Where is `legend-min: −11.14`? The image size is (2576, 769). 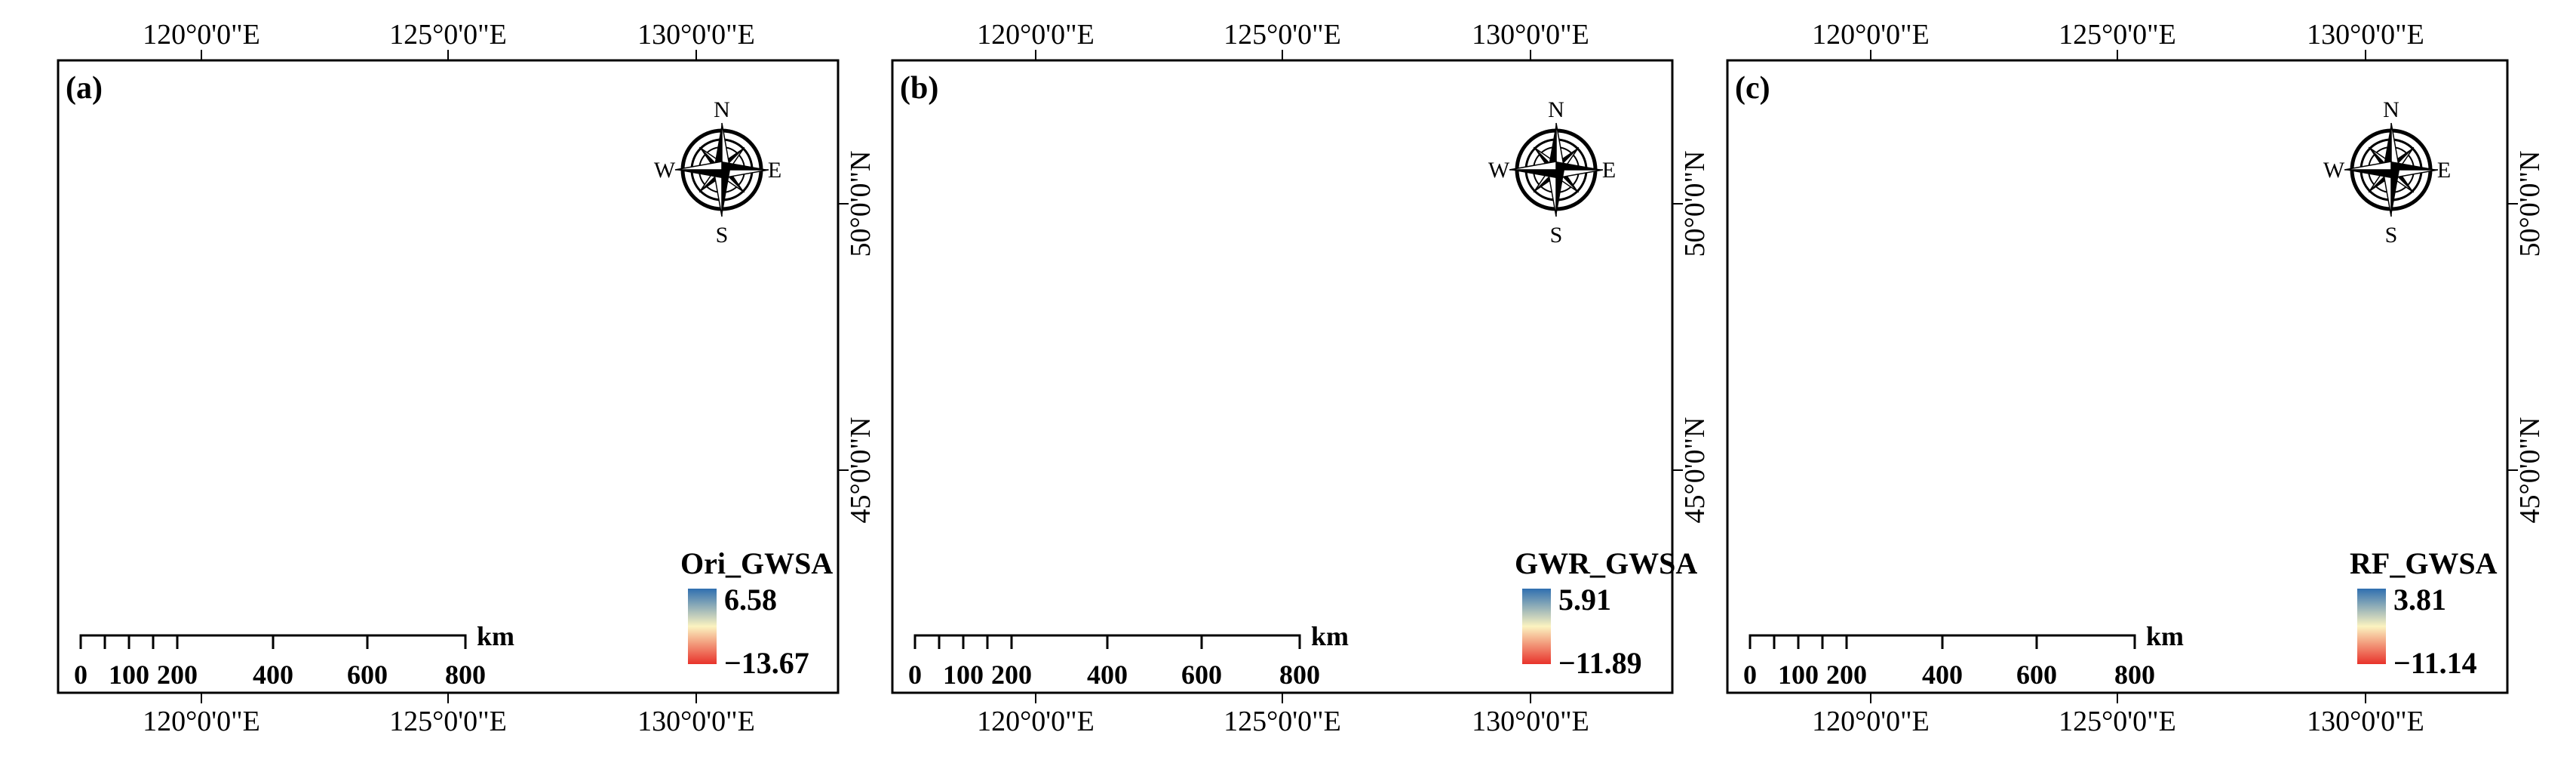 legend-min: −11.14 is located at coordinates (2435, 663).